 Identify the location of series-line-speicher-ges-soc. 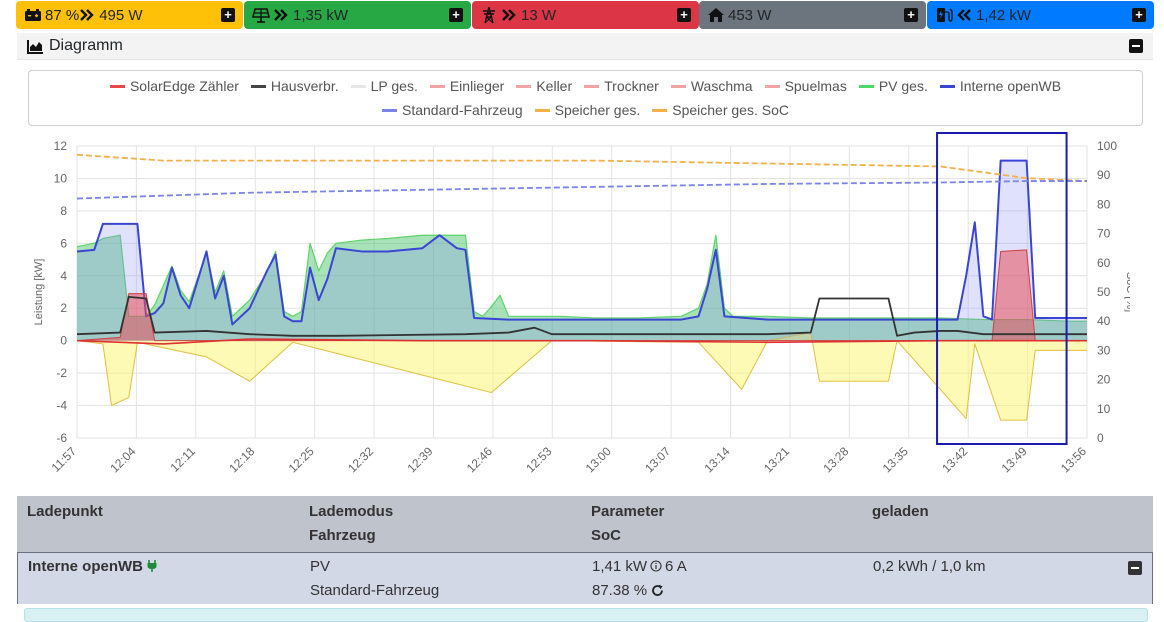
(582, 167).